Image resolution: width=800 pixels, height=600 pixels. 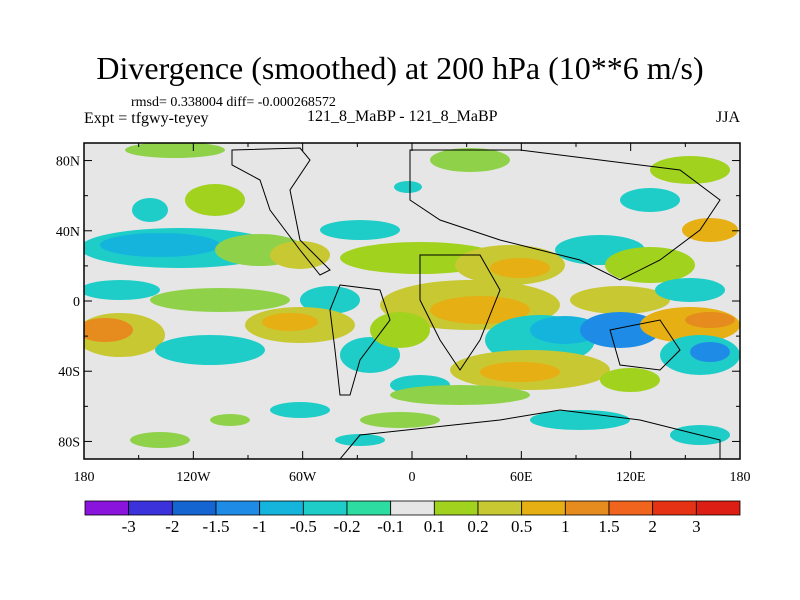 I want to click on colorbar-label: -1, so click(x=259, y=526).